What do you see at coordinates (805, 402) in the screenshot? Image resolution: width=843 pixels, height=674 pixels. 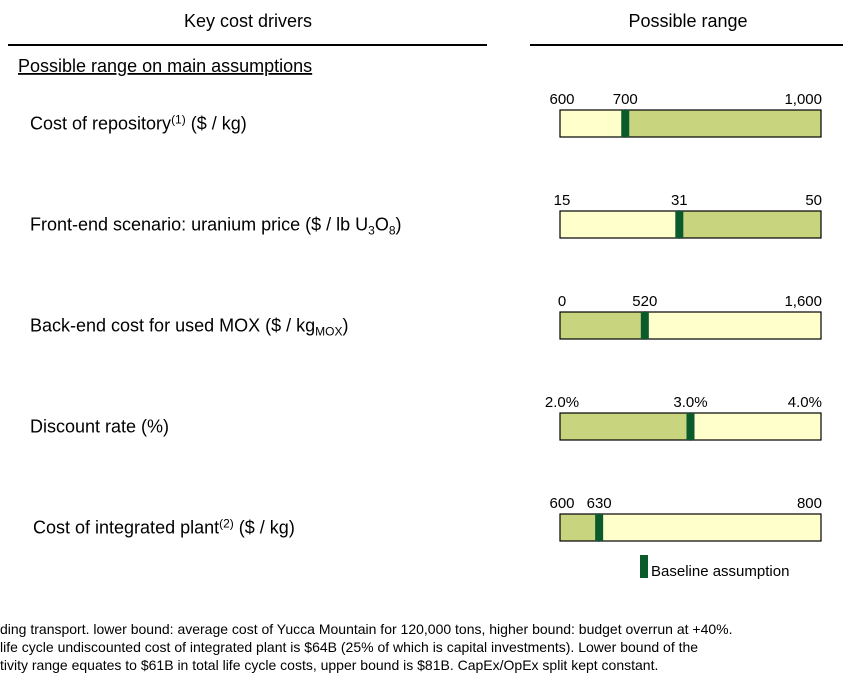 I see `value-label: 4.0%` at bounding box center [805, 402].